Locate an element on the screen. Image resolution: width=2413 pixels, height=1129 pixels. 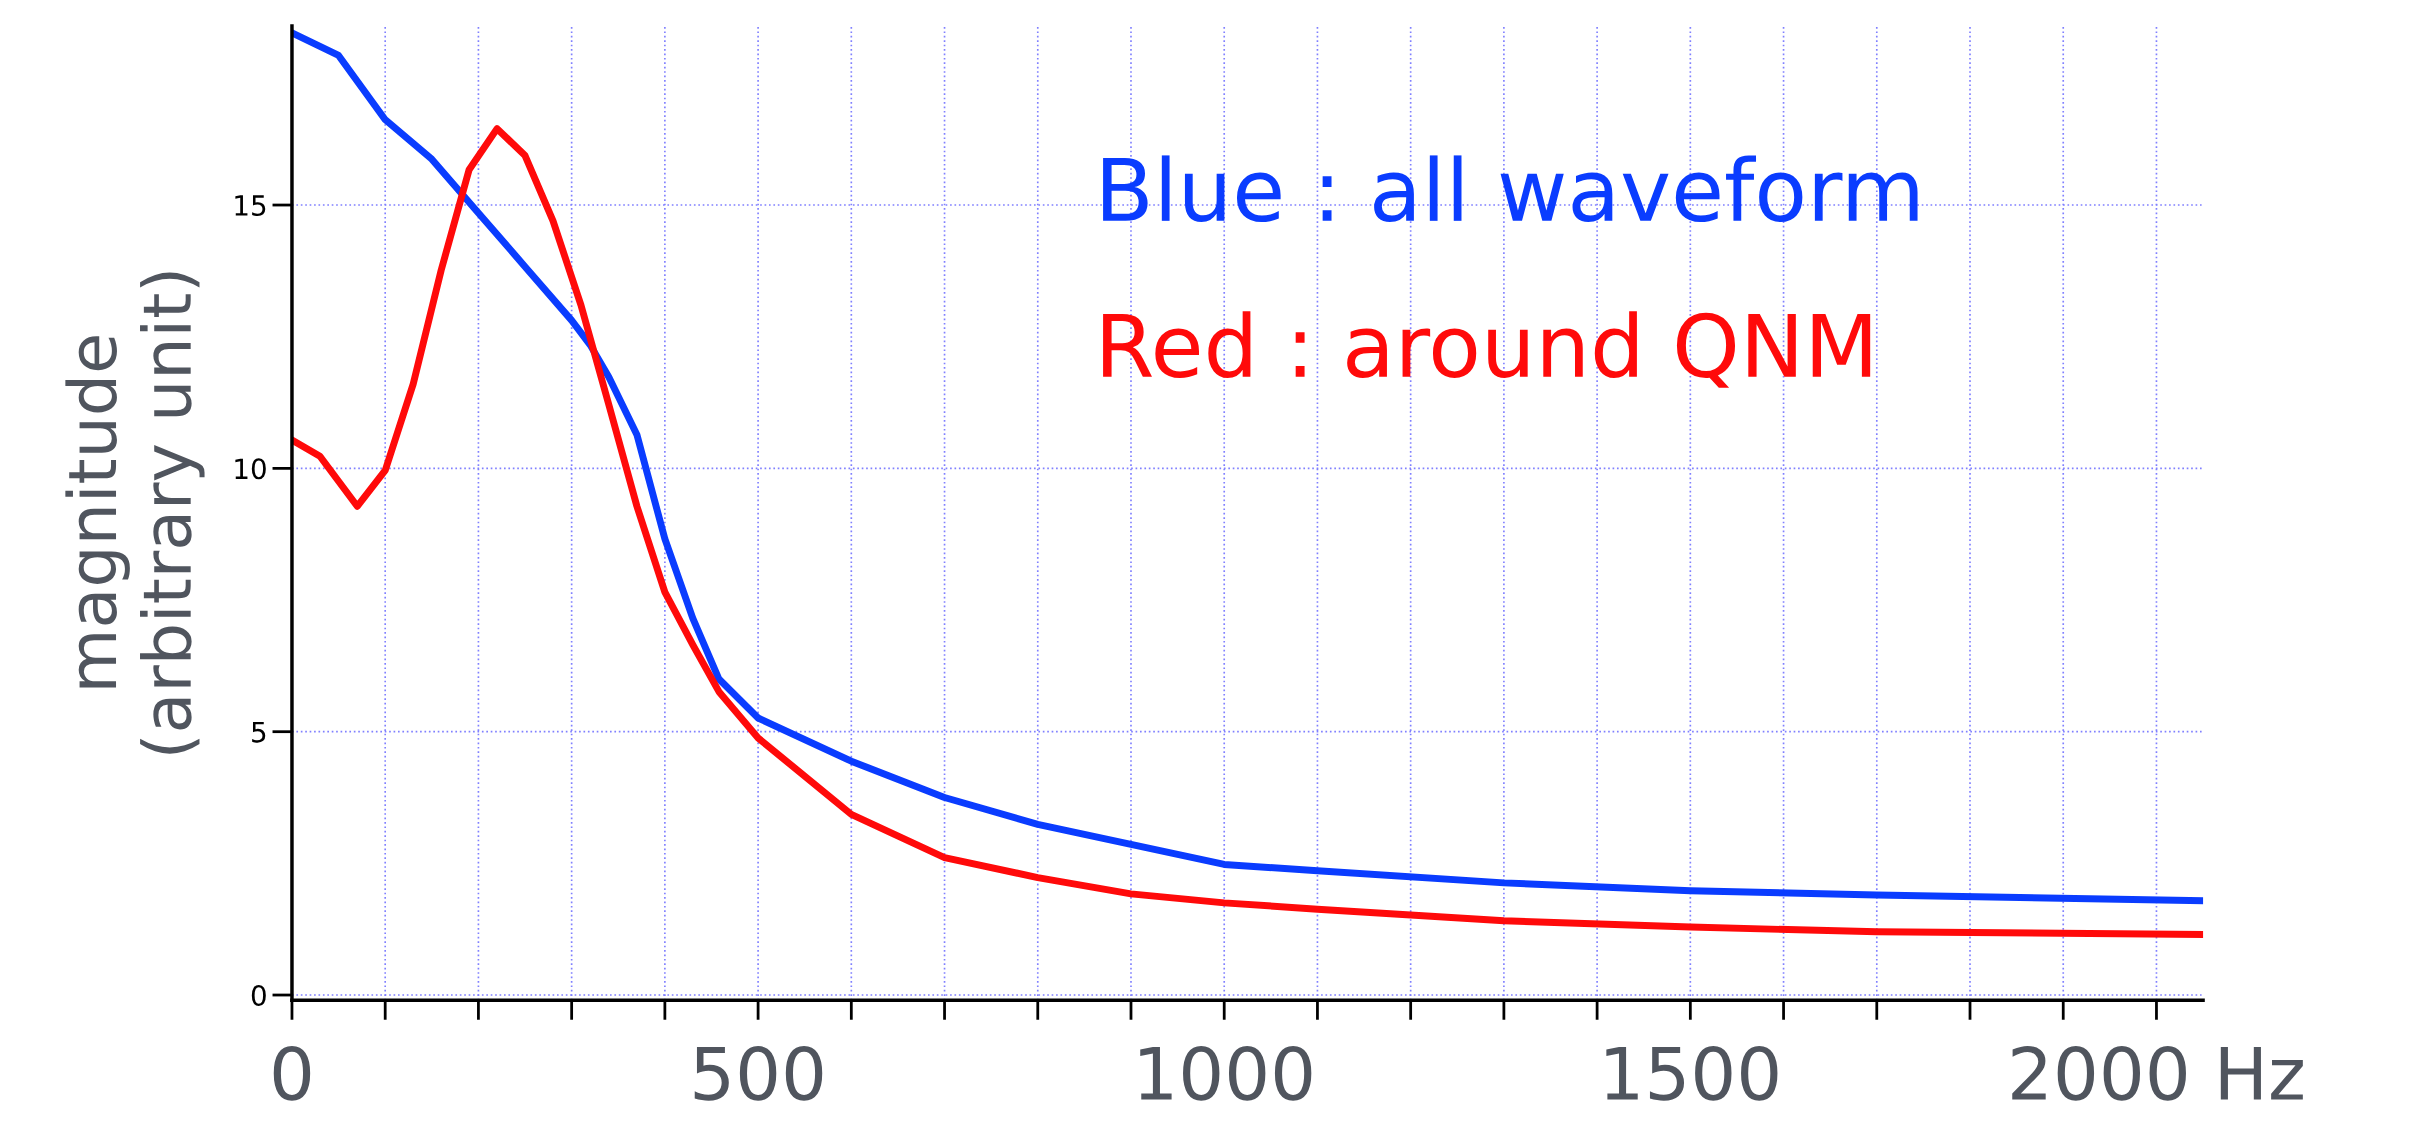
y-tick-label: 10 is located at coordinates (250, 469).